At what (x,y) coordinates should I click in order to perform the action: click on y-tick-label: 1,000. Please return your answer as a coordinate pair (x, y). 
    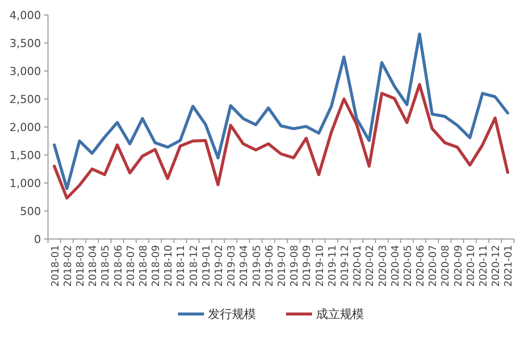
    Looking at the image, I should click on (25, 183).